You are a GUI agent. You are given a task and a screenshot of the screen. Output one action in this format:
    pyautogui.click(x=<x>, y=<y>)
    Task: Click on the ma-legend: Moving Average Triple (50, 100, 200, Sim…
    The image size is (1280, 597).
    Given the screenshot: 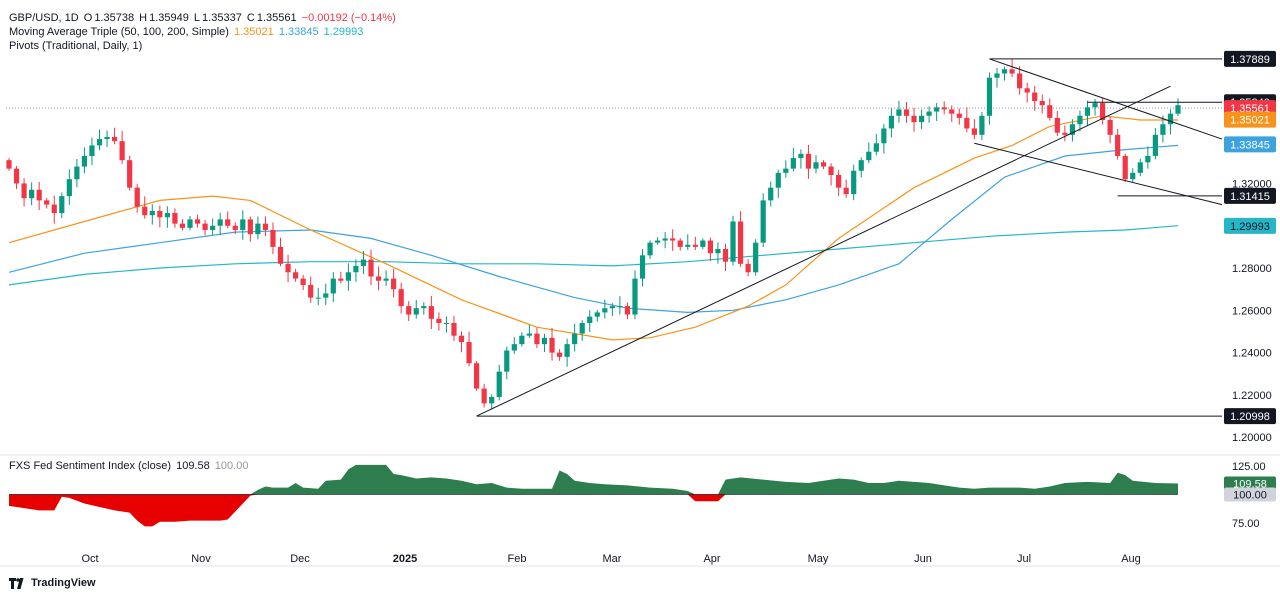 What is the action you would take?
    pyautogui.click(x=187, y=32)
    